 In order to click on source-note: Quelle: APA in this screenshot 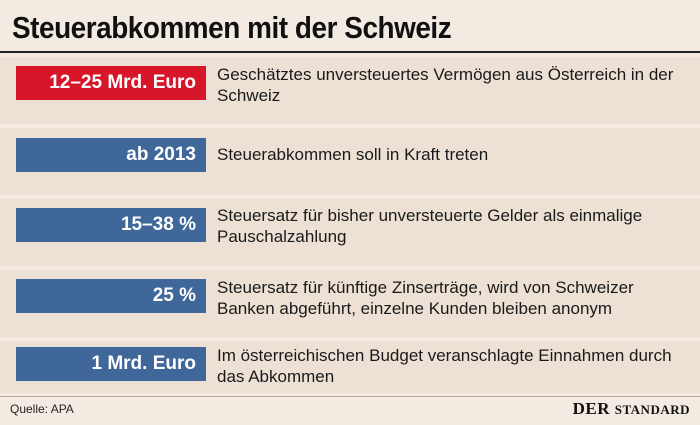, I will do `click(42, 409)`.